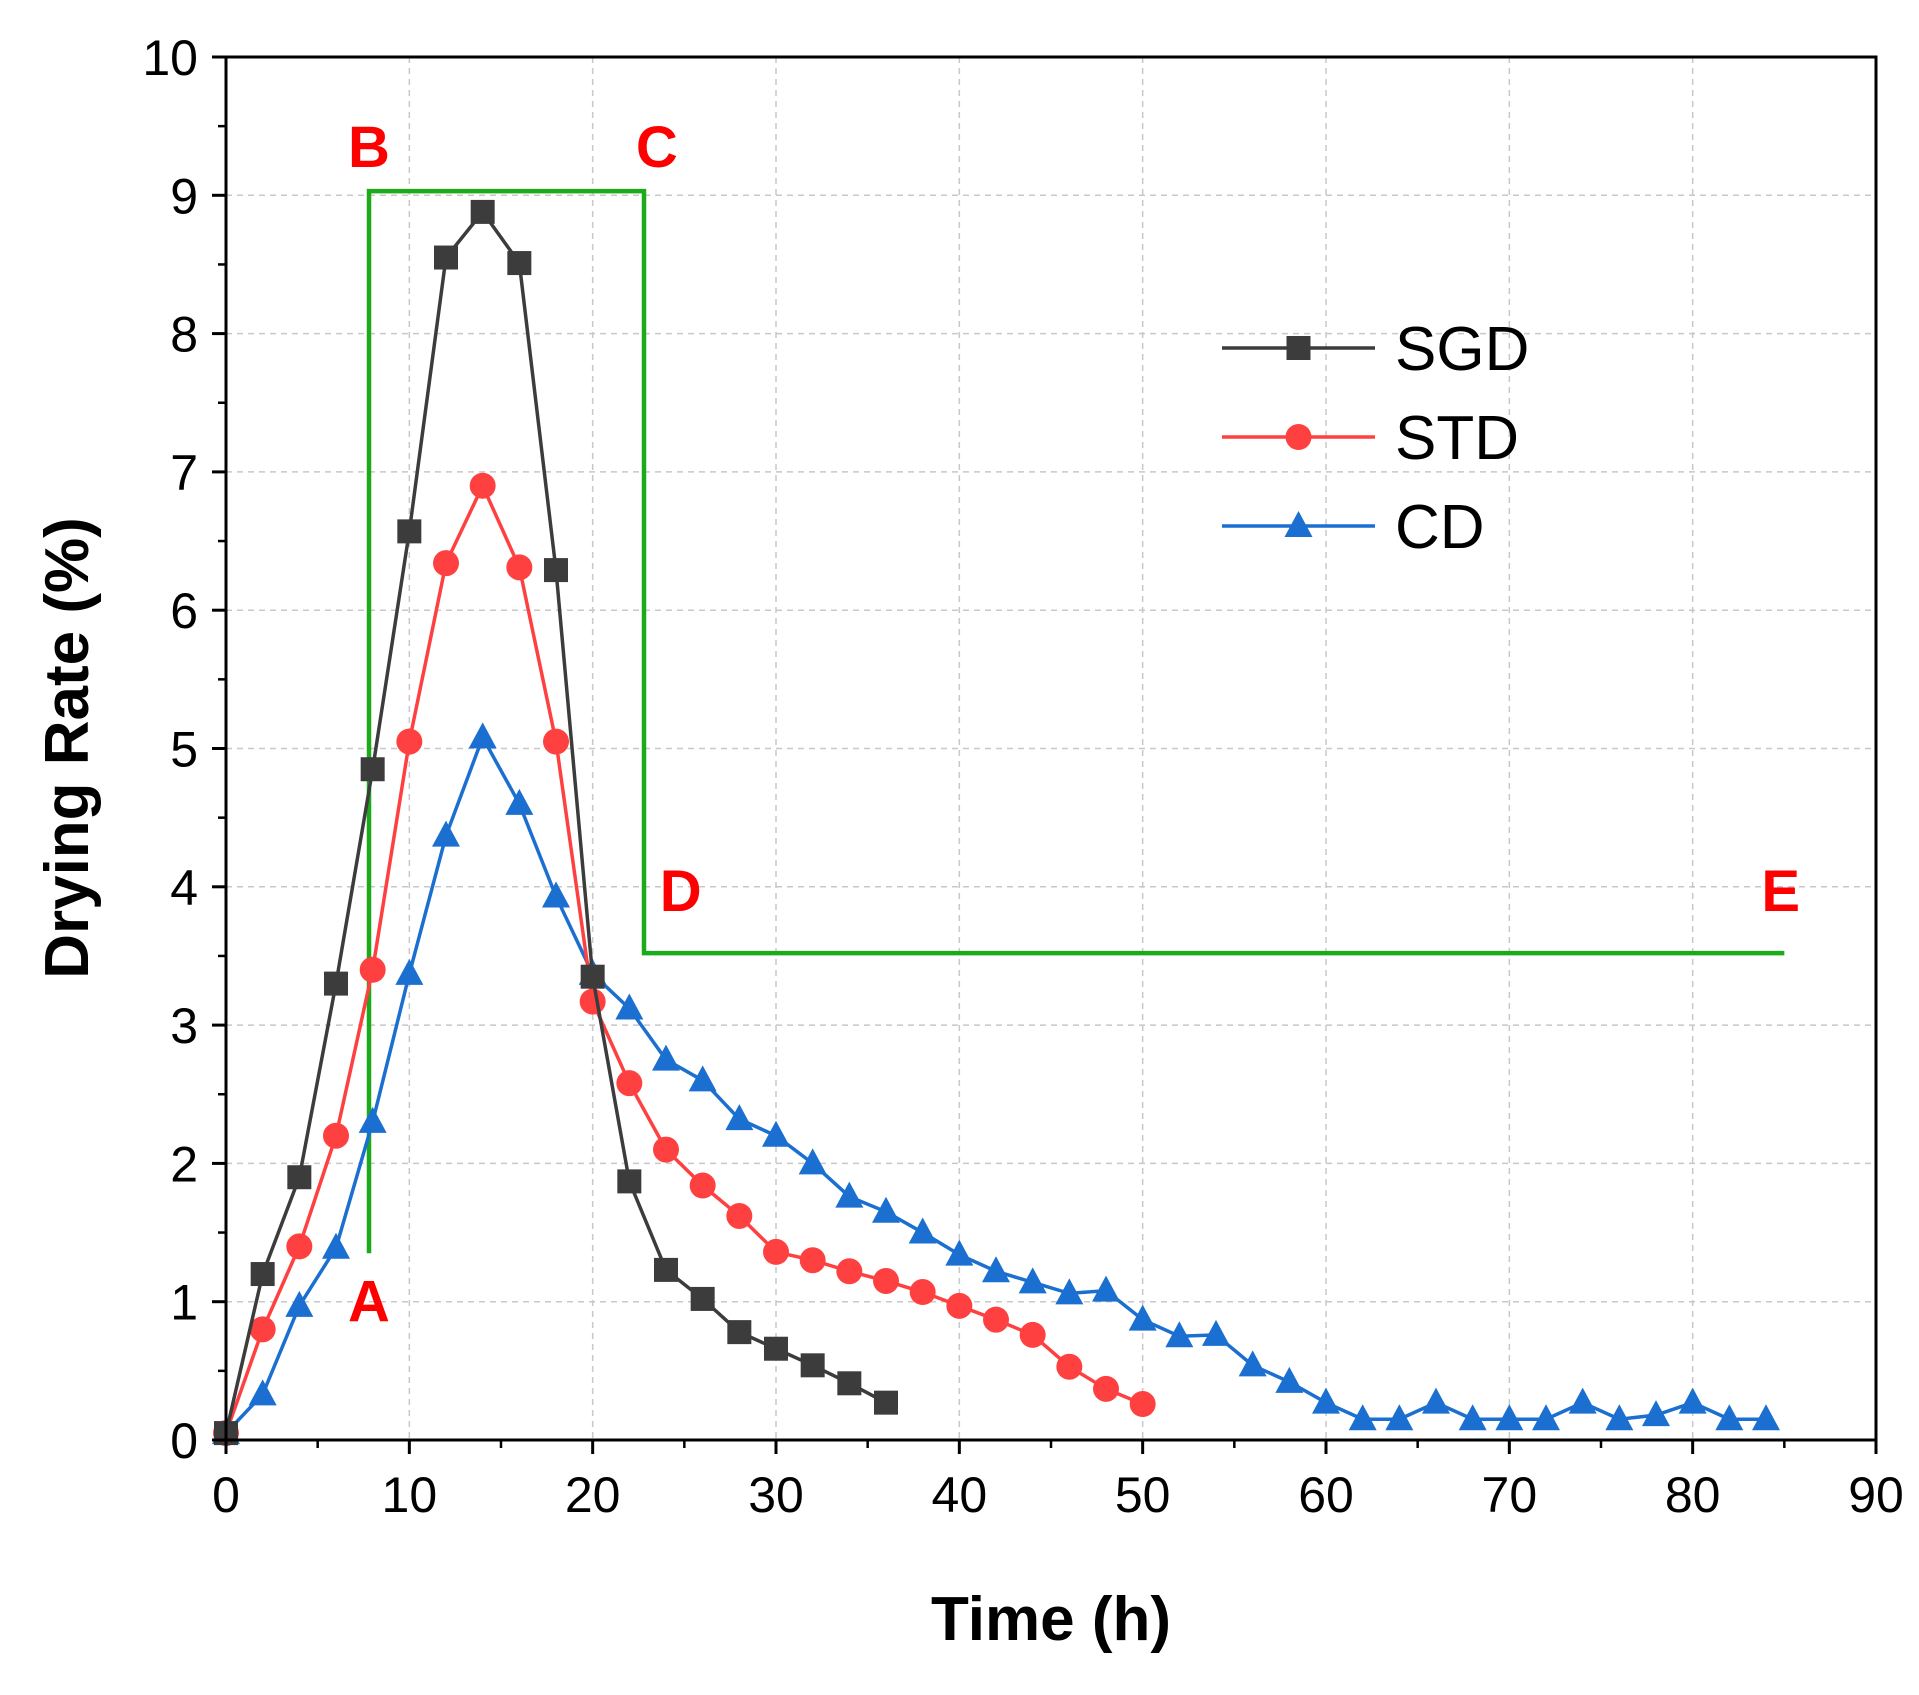 Image resolution: width=1919 pixels, height=1695 pixels. What do you see at coordinates (960, 1495) in the screenshot?
I see `x-tick-label: 40` at bounding box center [960, 1495].